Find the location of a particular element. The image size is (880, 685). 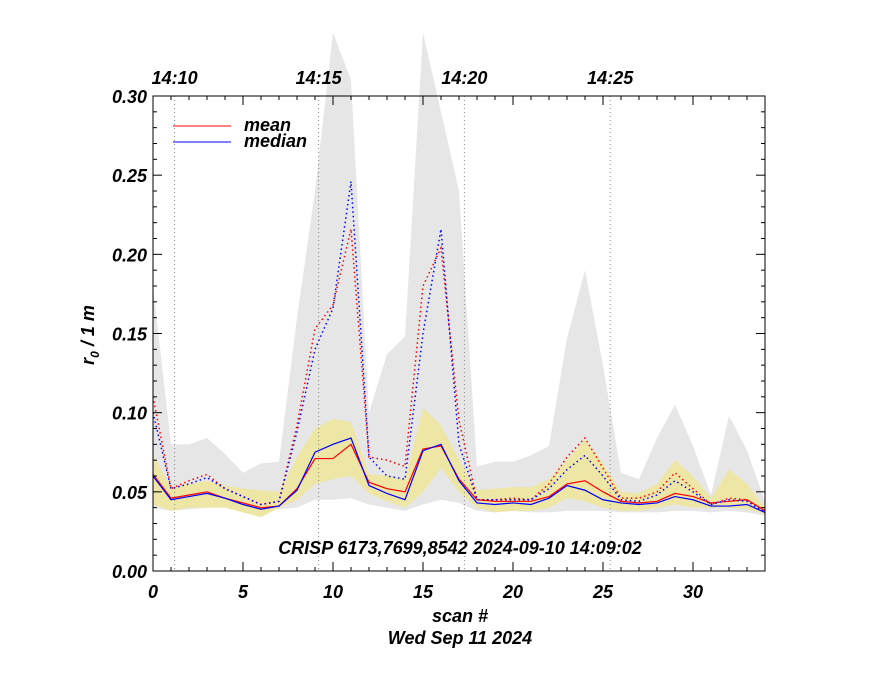

y-tick-label-1: 0.05 is located at coordinates (130, 493).